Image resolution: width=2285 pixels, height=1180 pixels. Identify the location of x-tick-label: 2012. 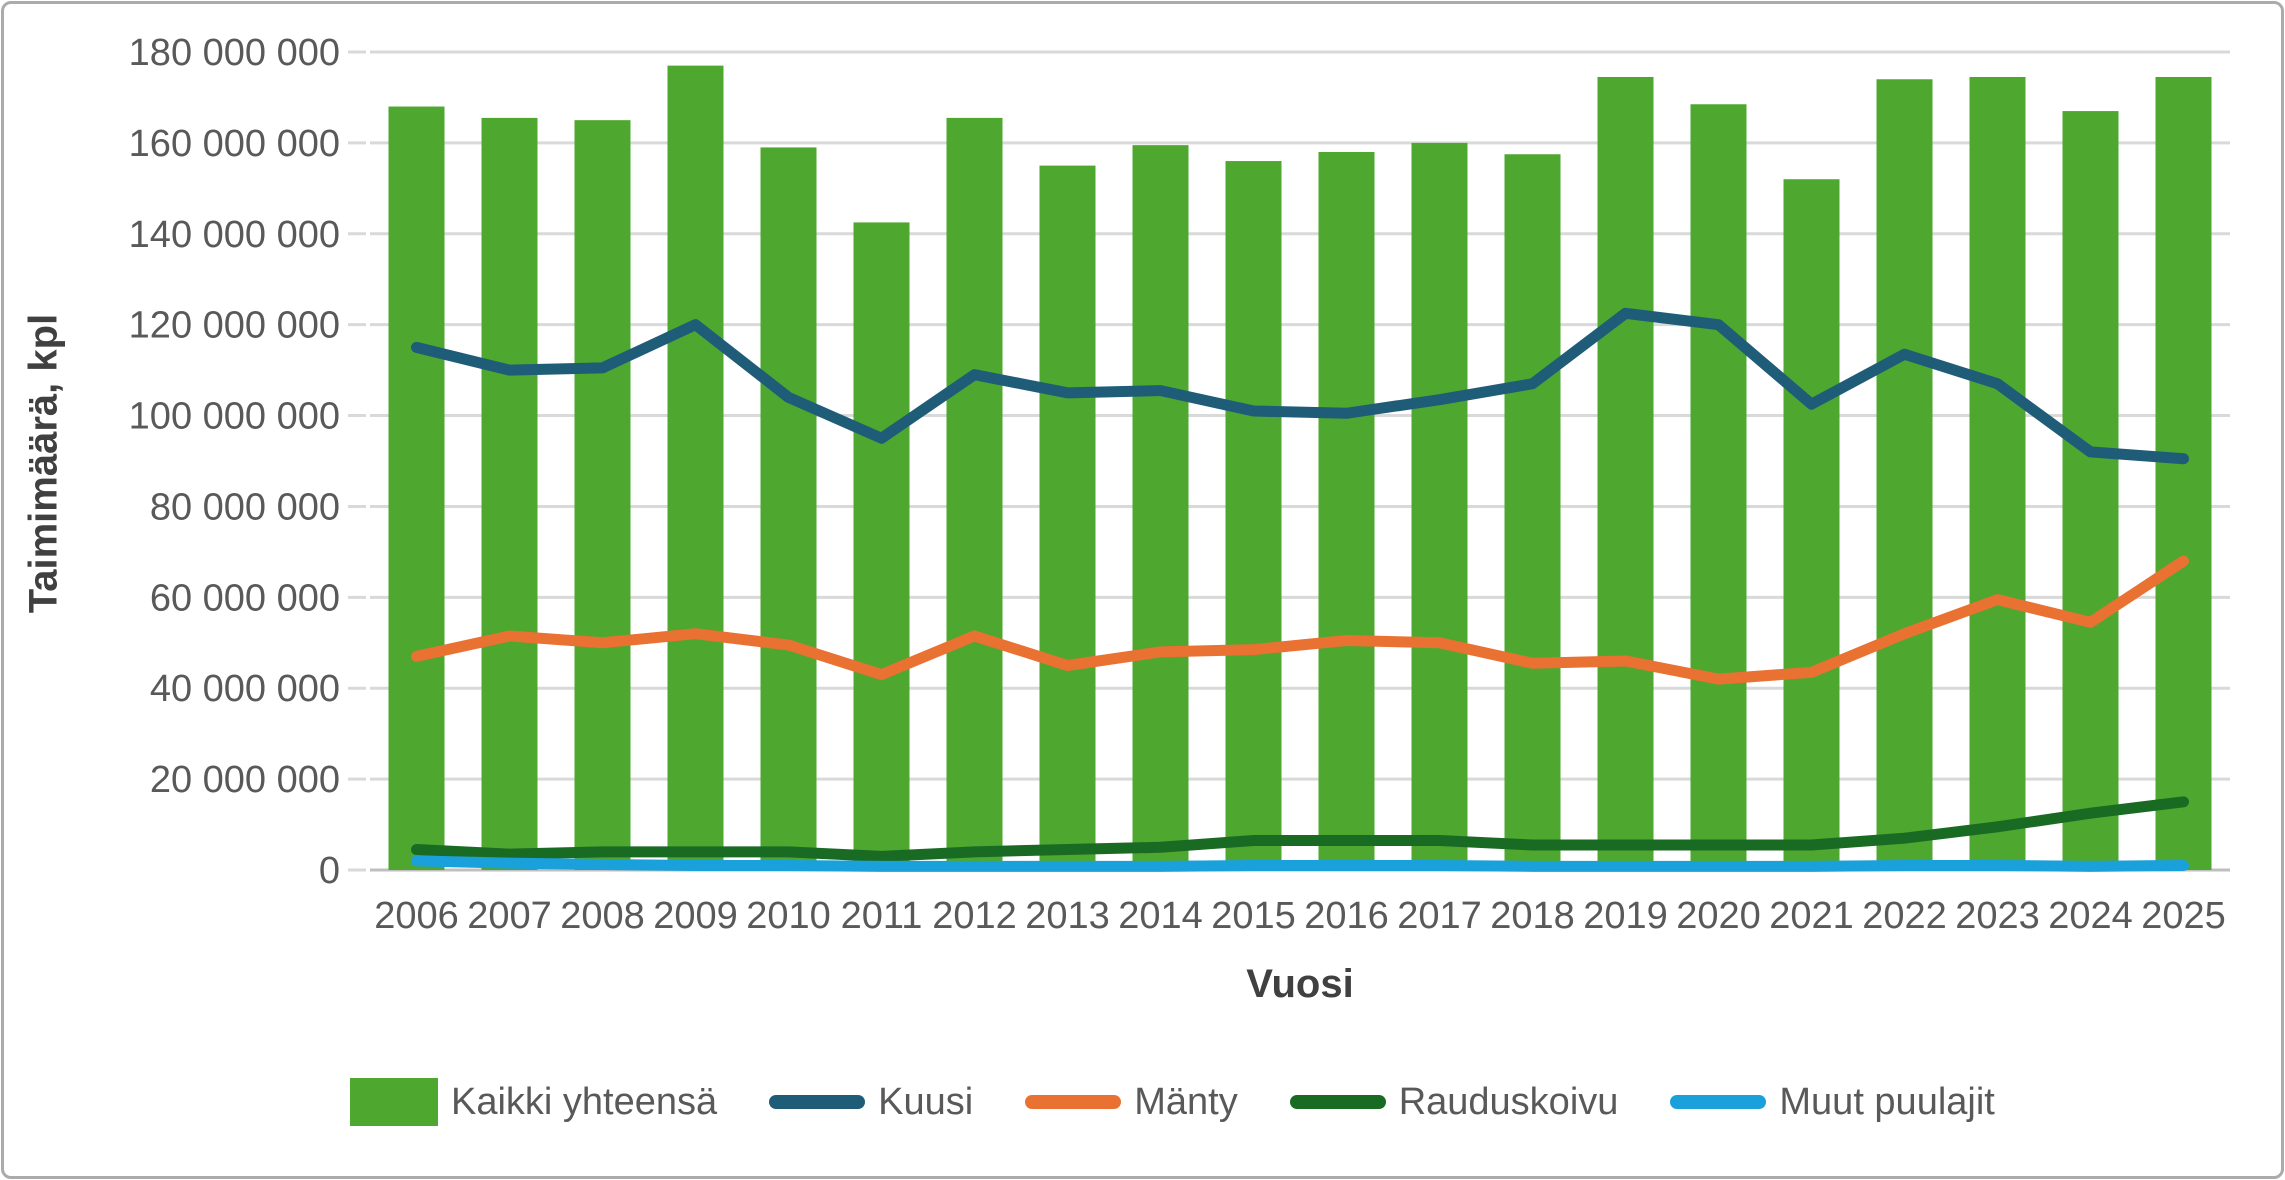
(974, 916).